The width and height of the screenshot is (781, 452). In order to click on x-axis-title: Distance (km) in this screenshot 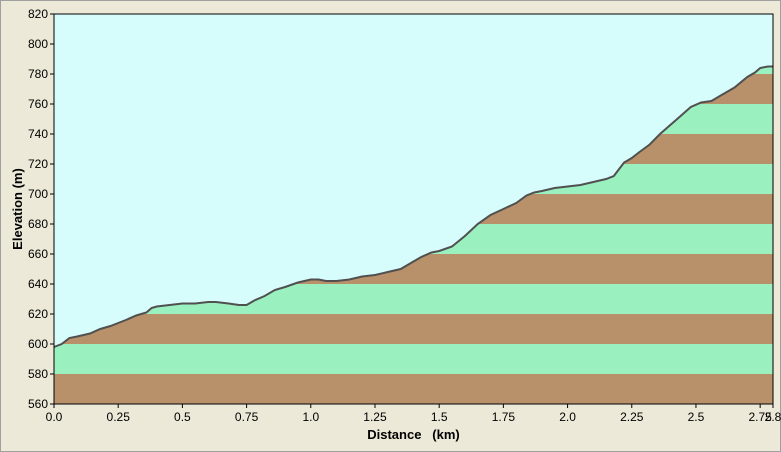, I will do `click(413, 434)`.